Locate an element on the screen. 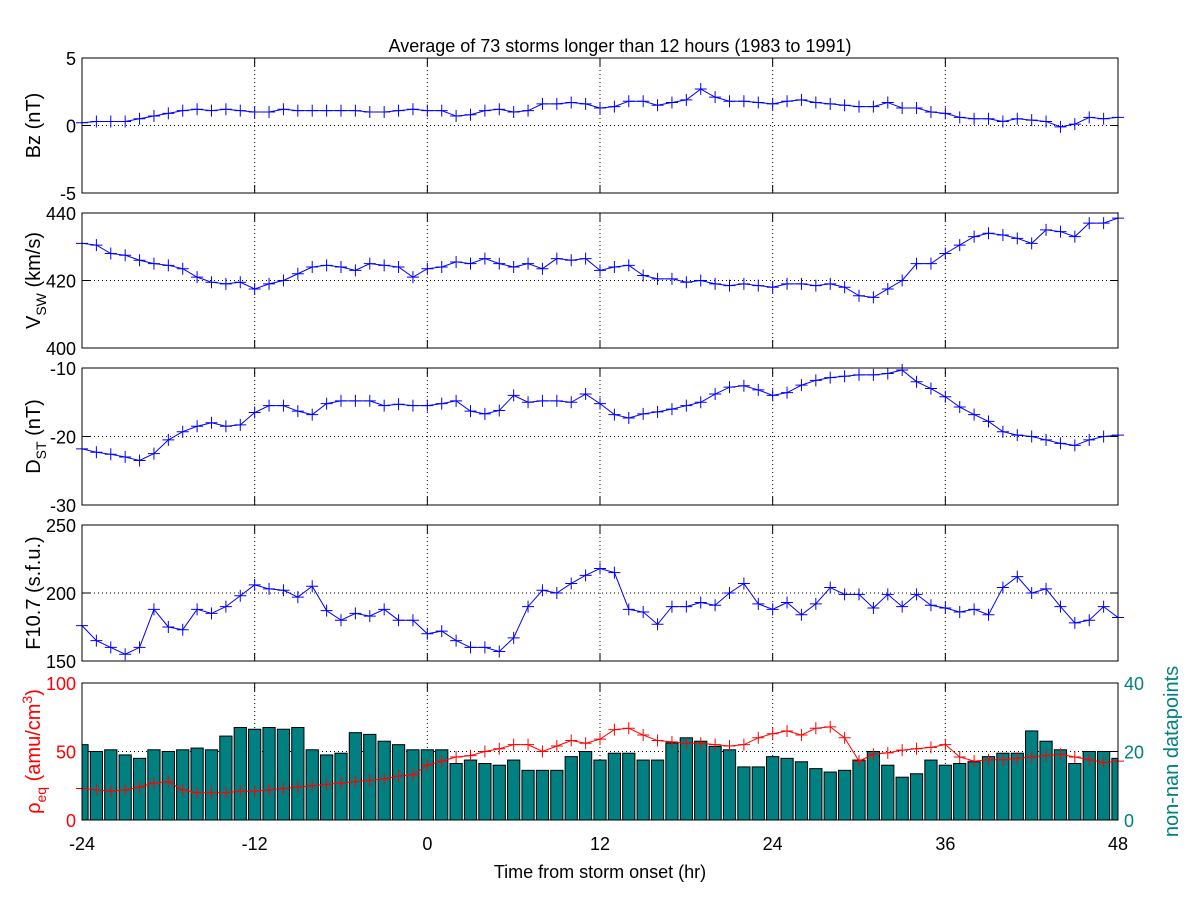  y-tick-label: 0 is located at coordinates (71, 127).